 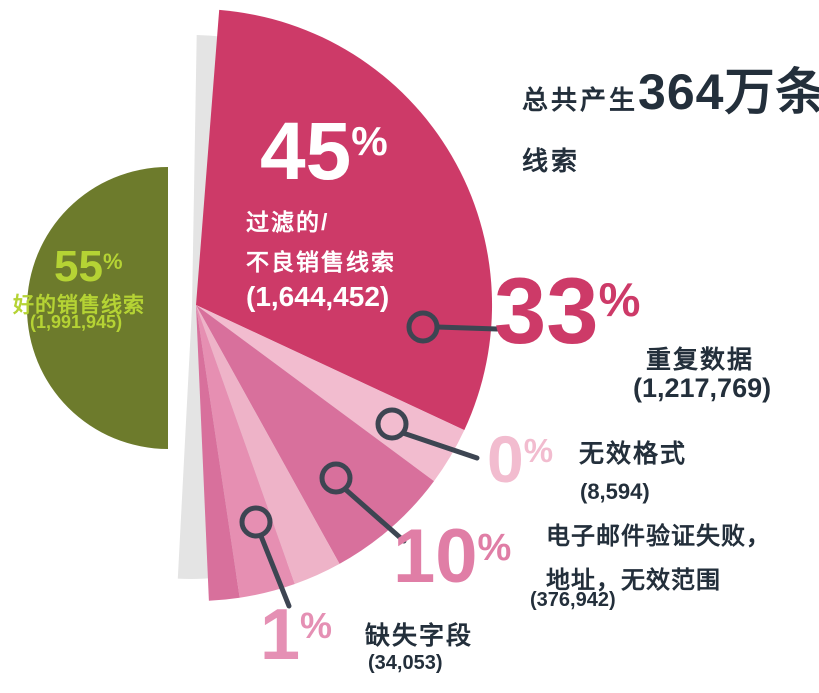 I want to click on invalid-format-count: (8,594), so click(x=615, y=491).